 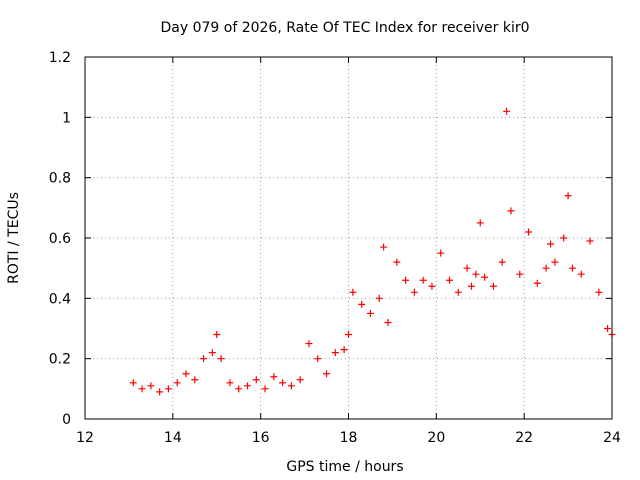 What do you see at coordinates (261, 438) in the screenshot?
I see `x-tick-label: 16` at bounding box center [261, 438].